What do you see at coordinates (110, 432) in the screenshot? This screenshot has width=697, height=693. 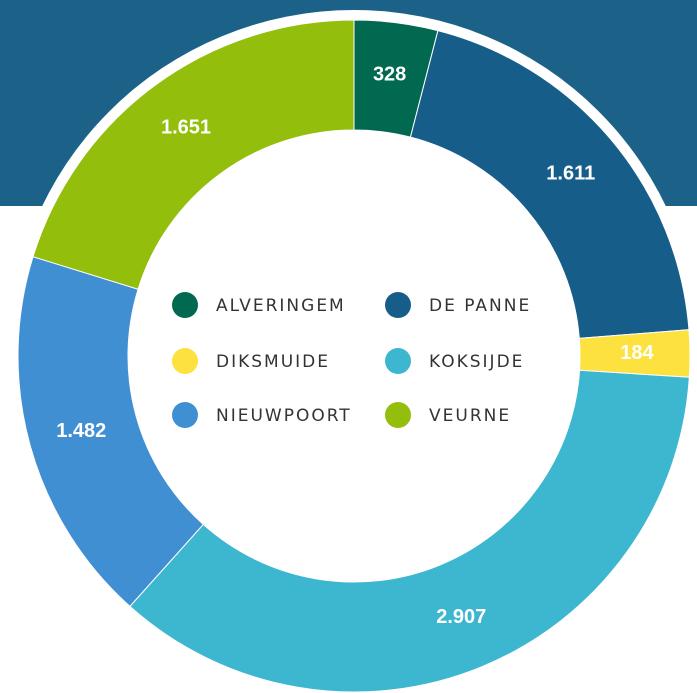 I see `donut-segment` at bounding box center [110, 432].